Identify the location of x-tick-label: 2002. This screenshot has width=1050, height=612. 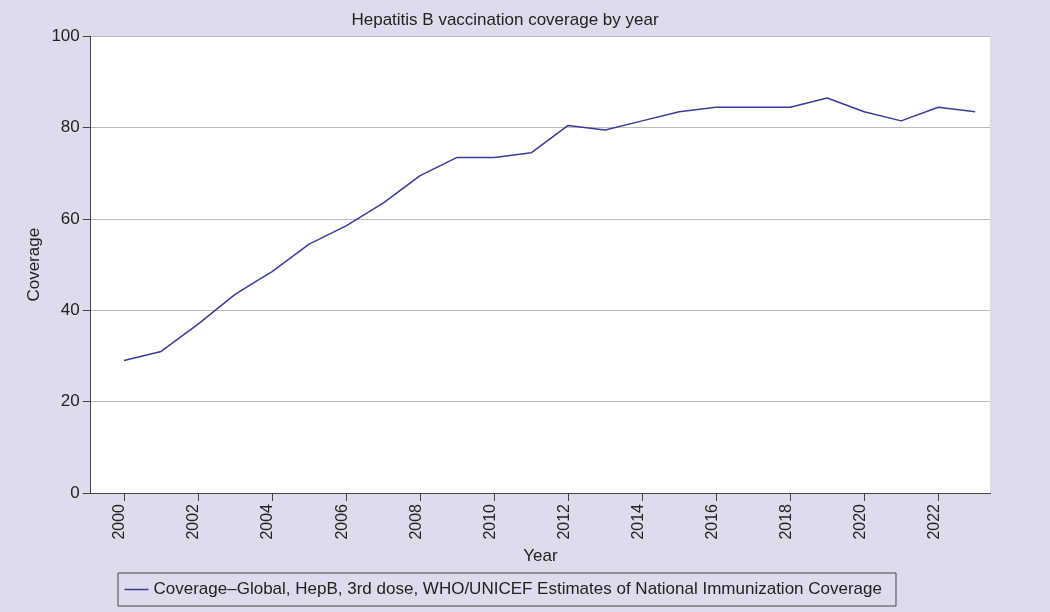
(193, 521).